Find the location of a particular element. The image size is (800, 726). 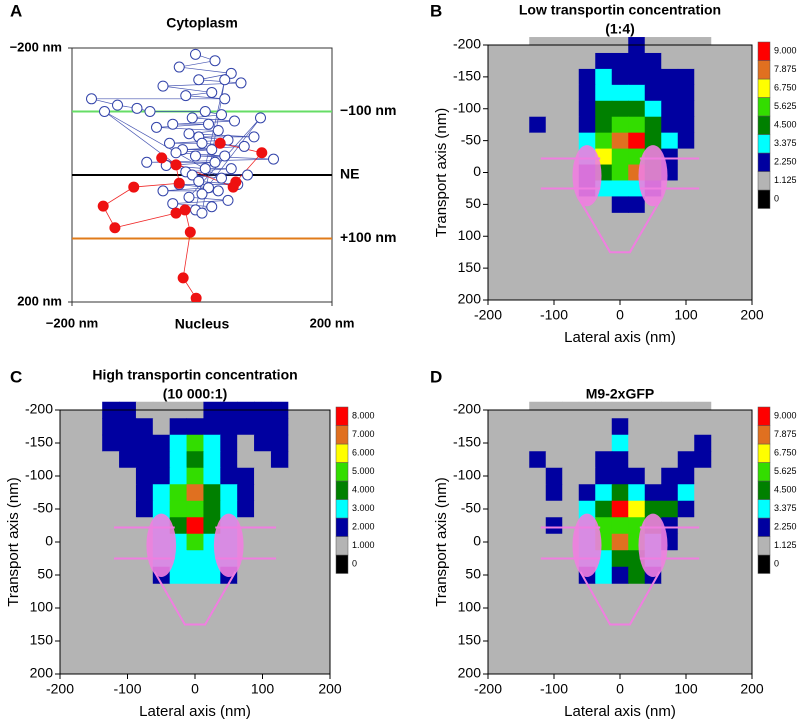

colorbar-label: 3.375 is located at coordinates (785, 143).